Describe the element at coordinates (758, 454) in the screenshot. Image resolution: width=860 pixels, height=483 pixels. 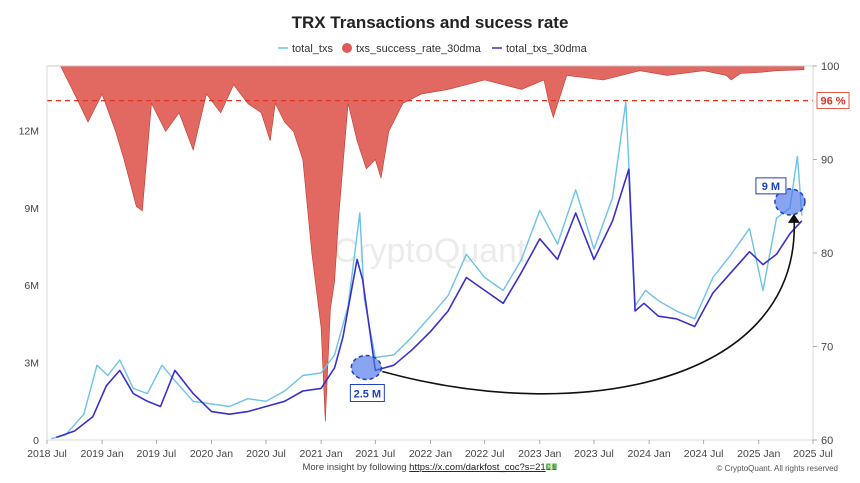
I see `x-tick-label: 2025 Jan` at that location.